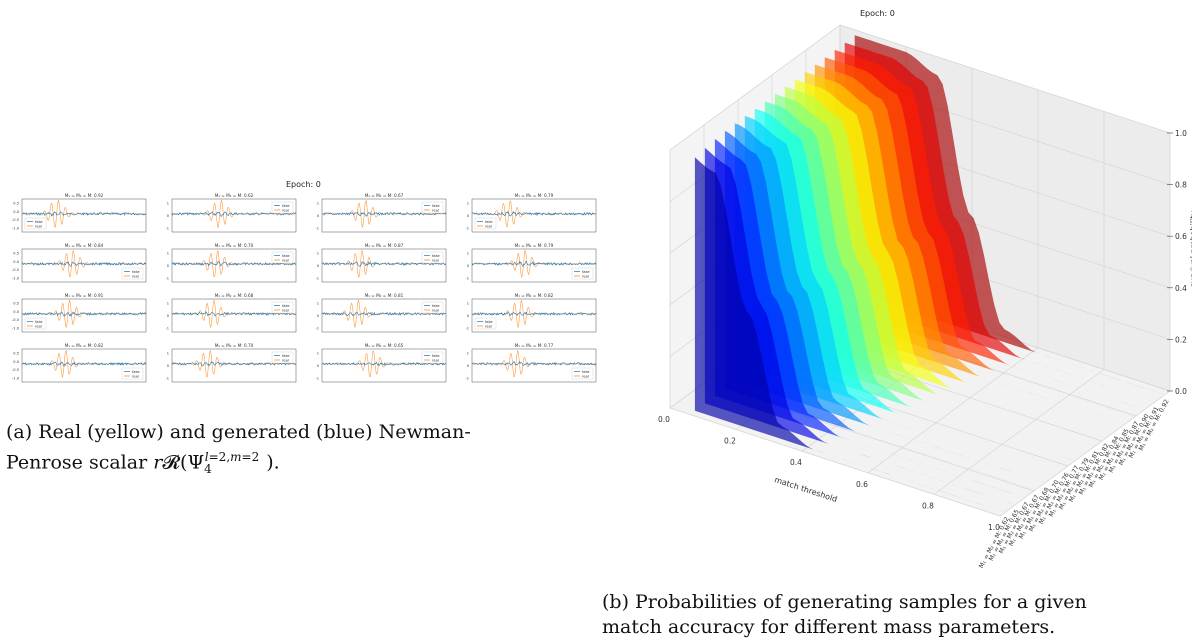  What do you see at coordinates (1179, 262) in the screenshot?
I see `z-axis: 0.0 0.2 0.4 0.6 0.8 1.0 survival probability` at bounding box center [1179, 262].